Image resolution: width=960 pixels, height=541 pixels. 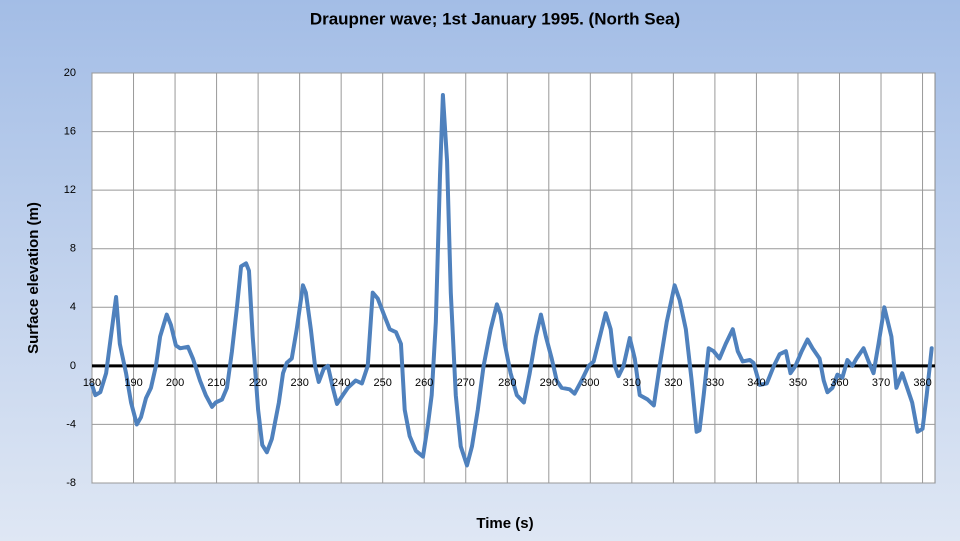 I want to click on y-tick-label: -8, so click(x=71, y=483).